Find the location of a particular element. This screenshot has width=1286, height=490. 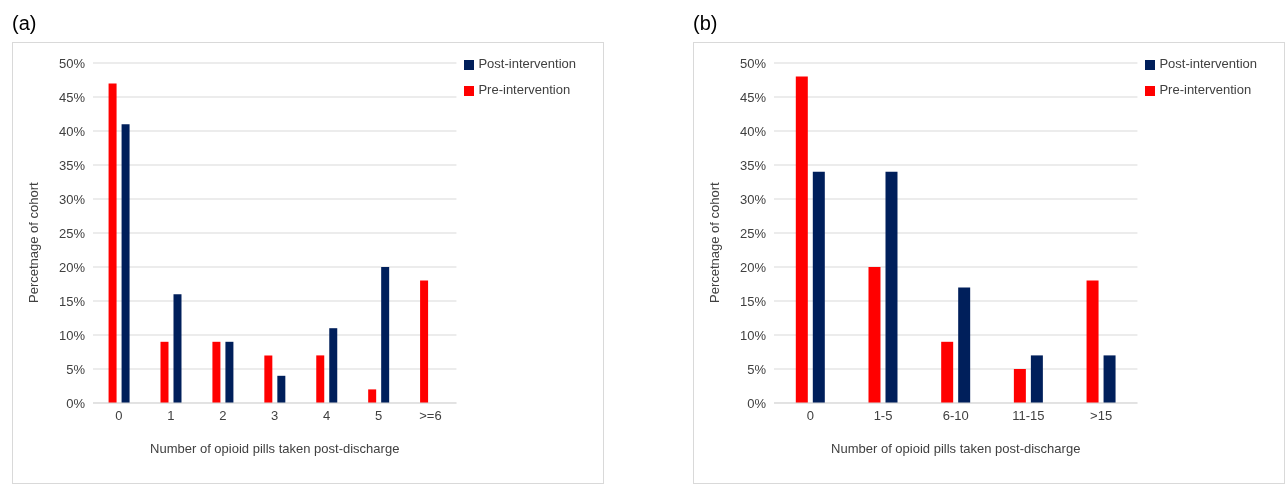

x-tick-label: 5 is located at coordinates (378, 416).